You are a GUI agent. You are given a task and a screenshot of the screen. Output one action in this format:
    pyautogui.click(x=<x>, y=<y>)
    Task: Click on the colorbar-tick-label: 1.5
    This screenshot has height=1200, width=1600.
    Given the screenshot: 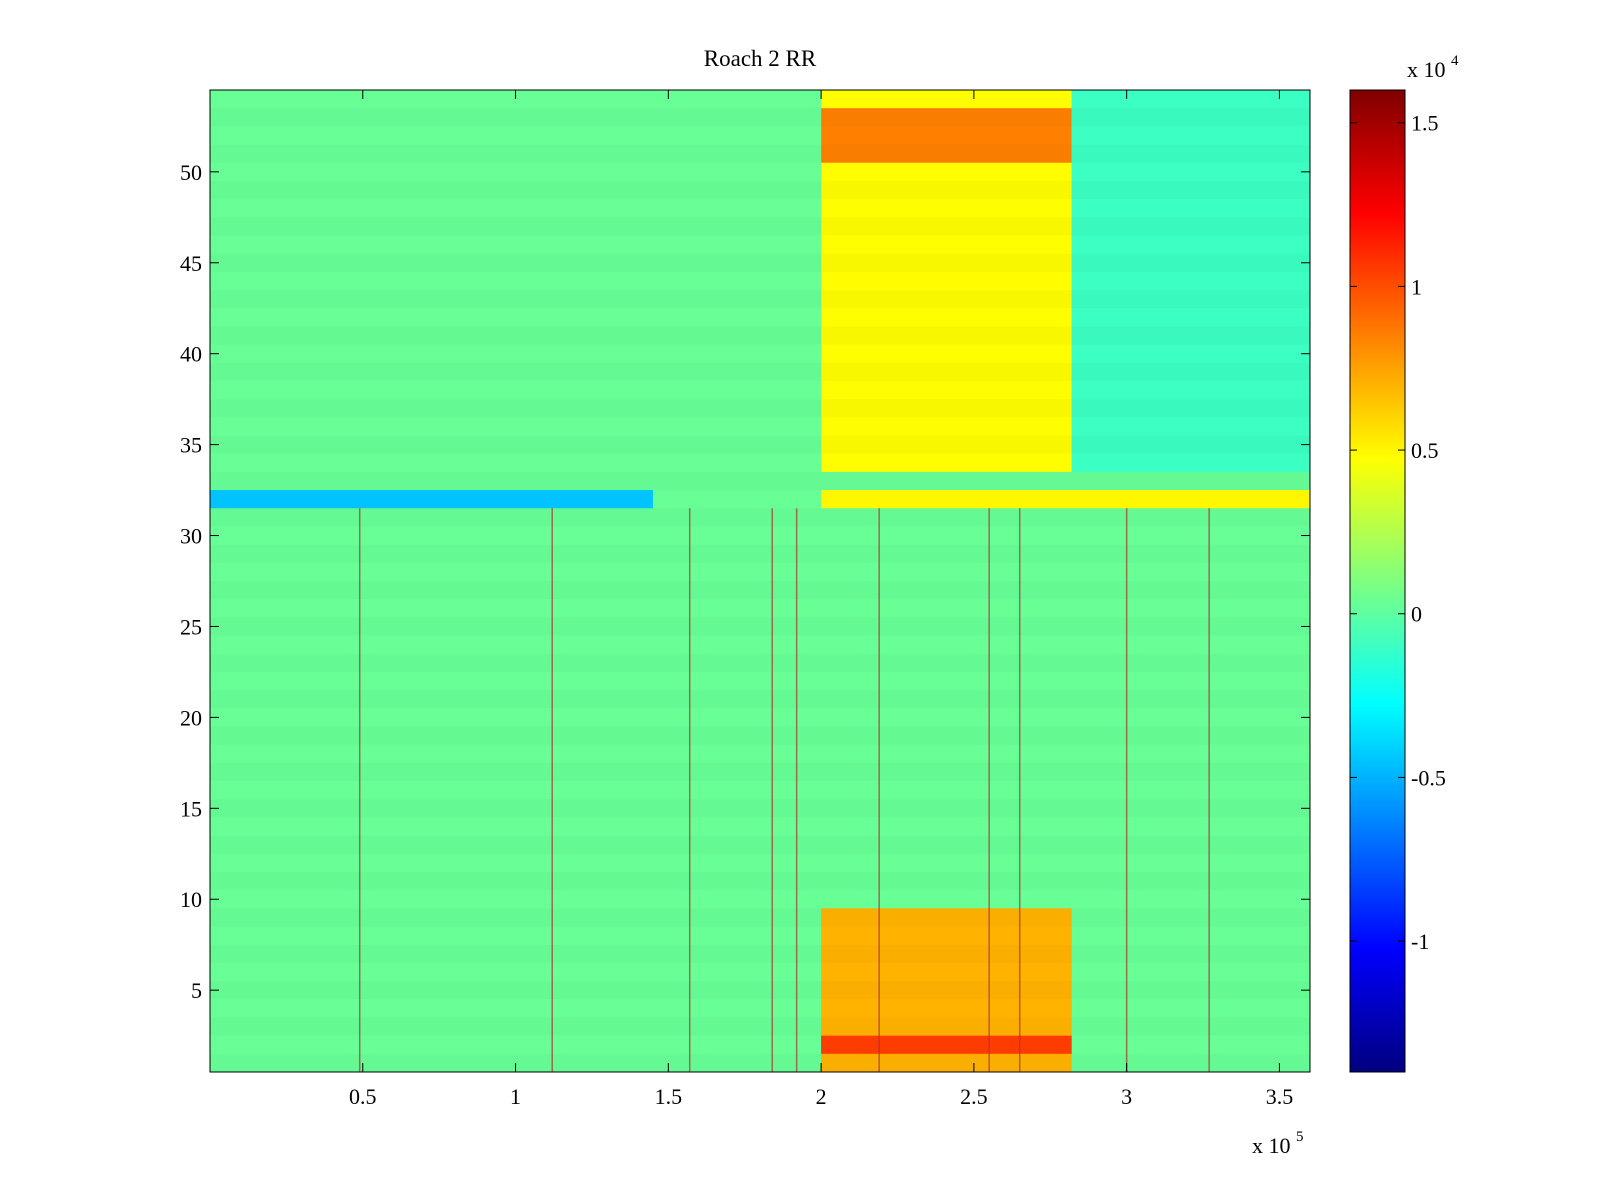 What is the action you would take?
    pyautogui.click(x=1425, y=123)
    